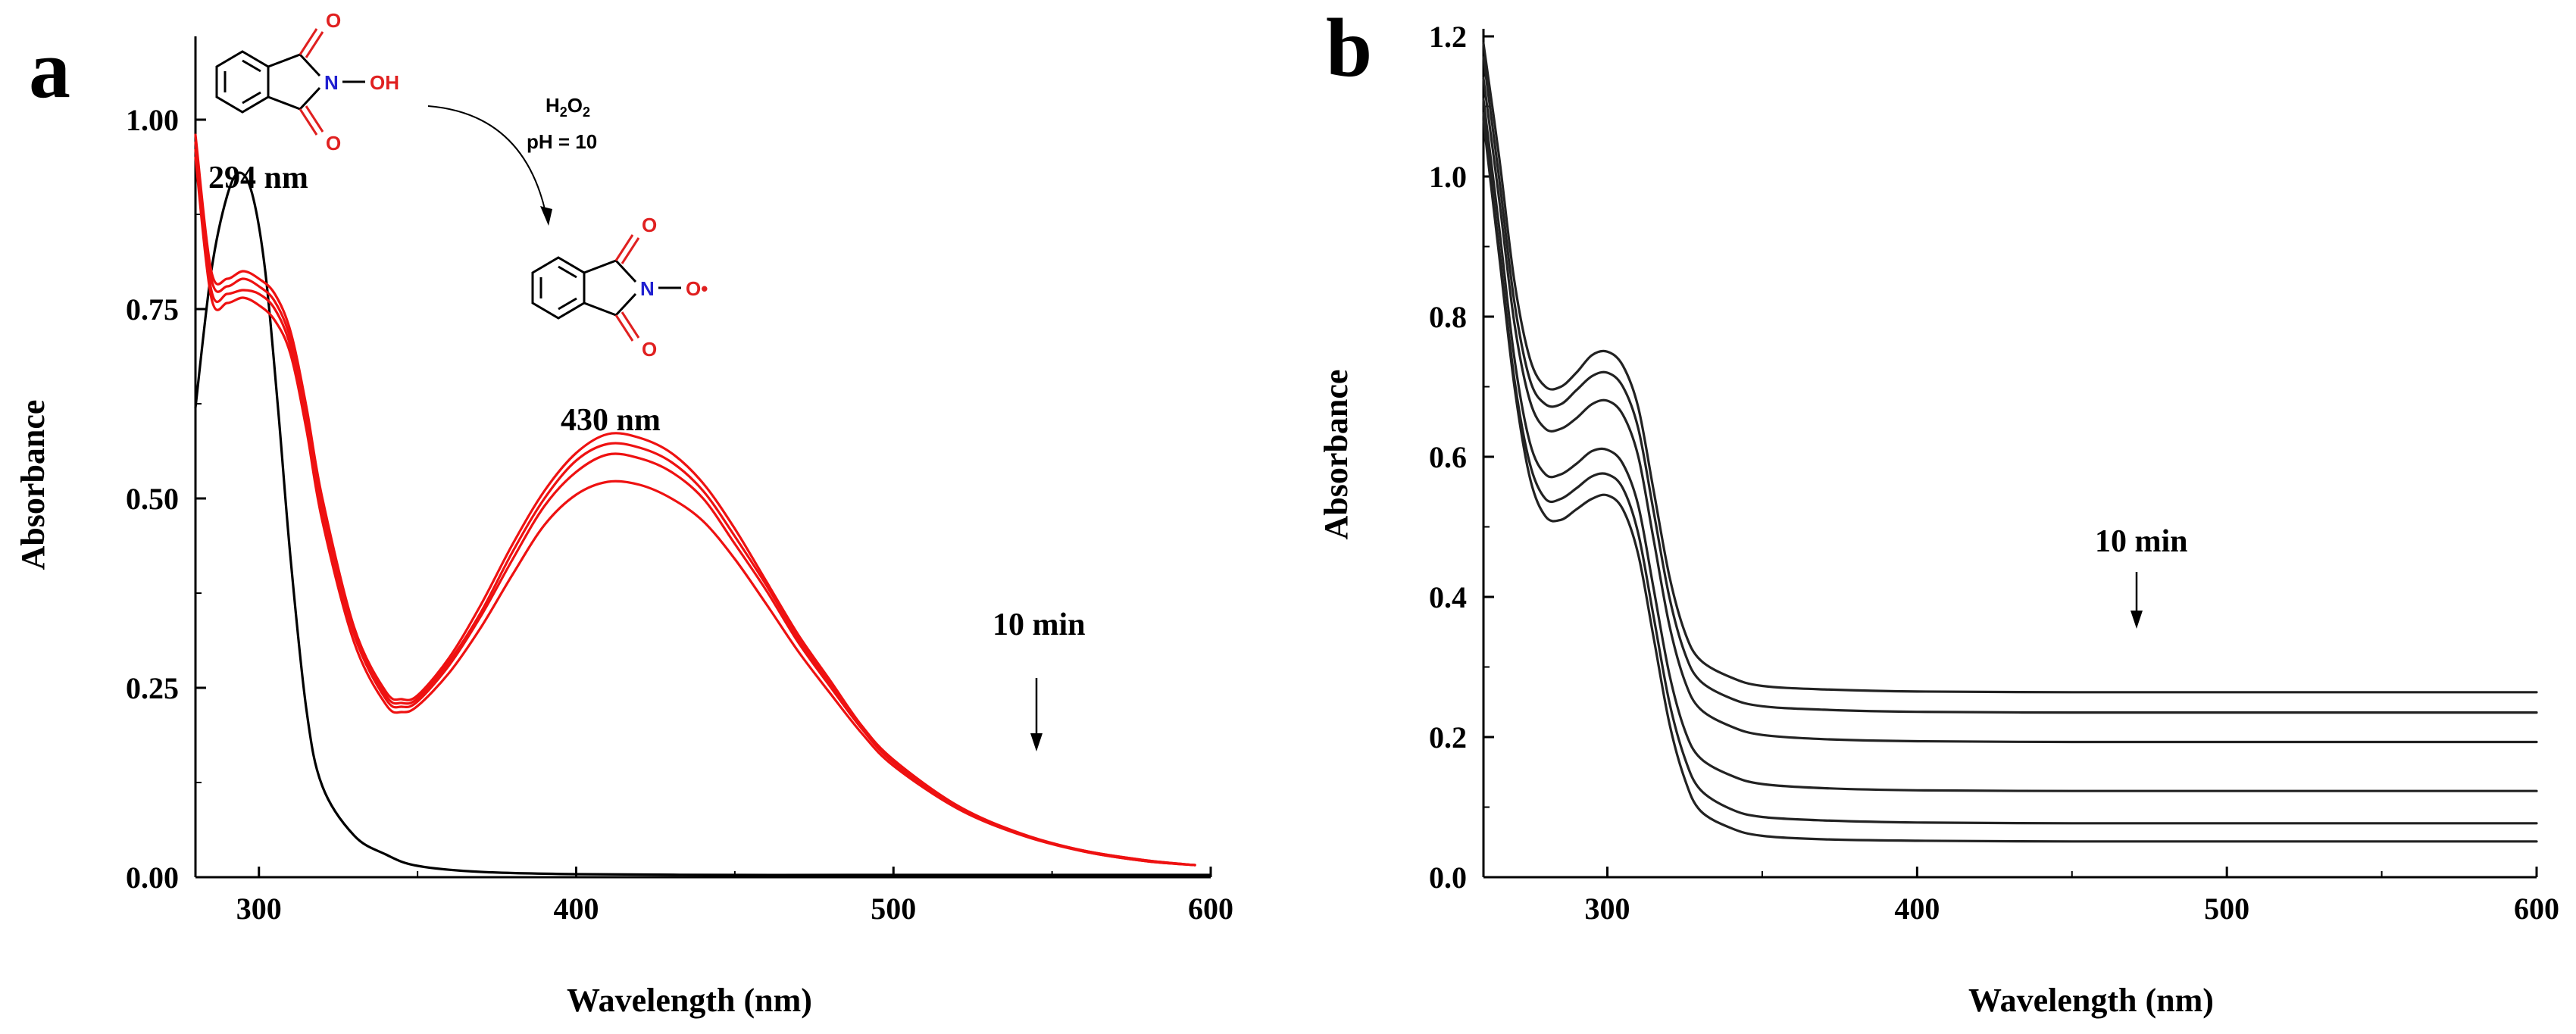 The width and height of the screenshot is (2576, 1034). What do you see at coordinates (152, 309) in the screenshot?
I see `y-tick-label: 0.75` at bounding box center [152, 309].